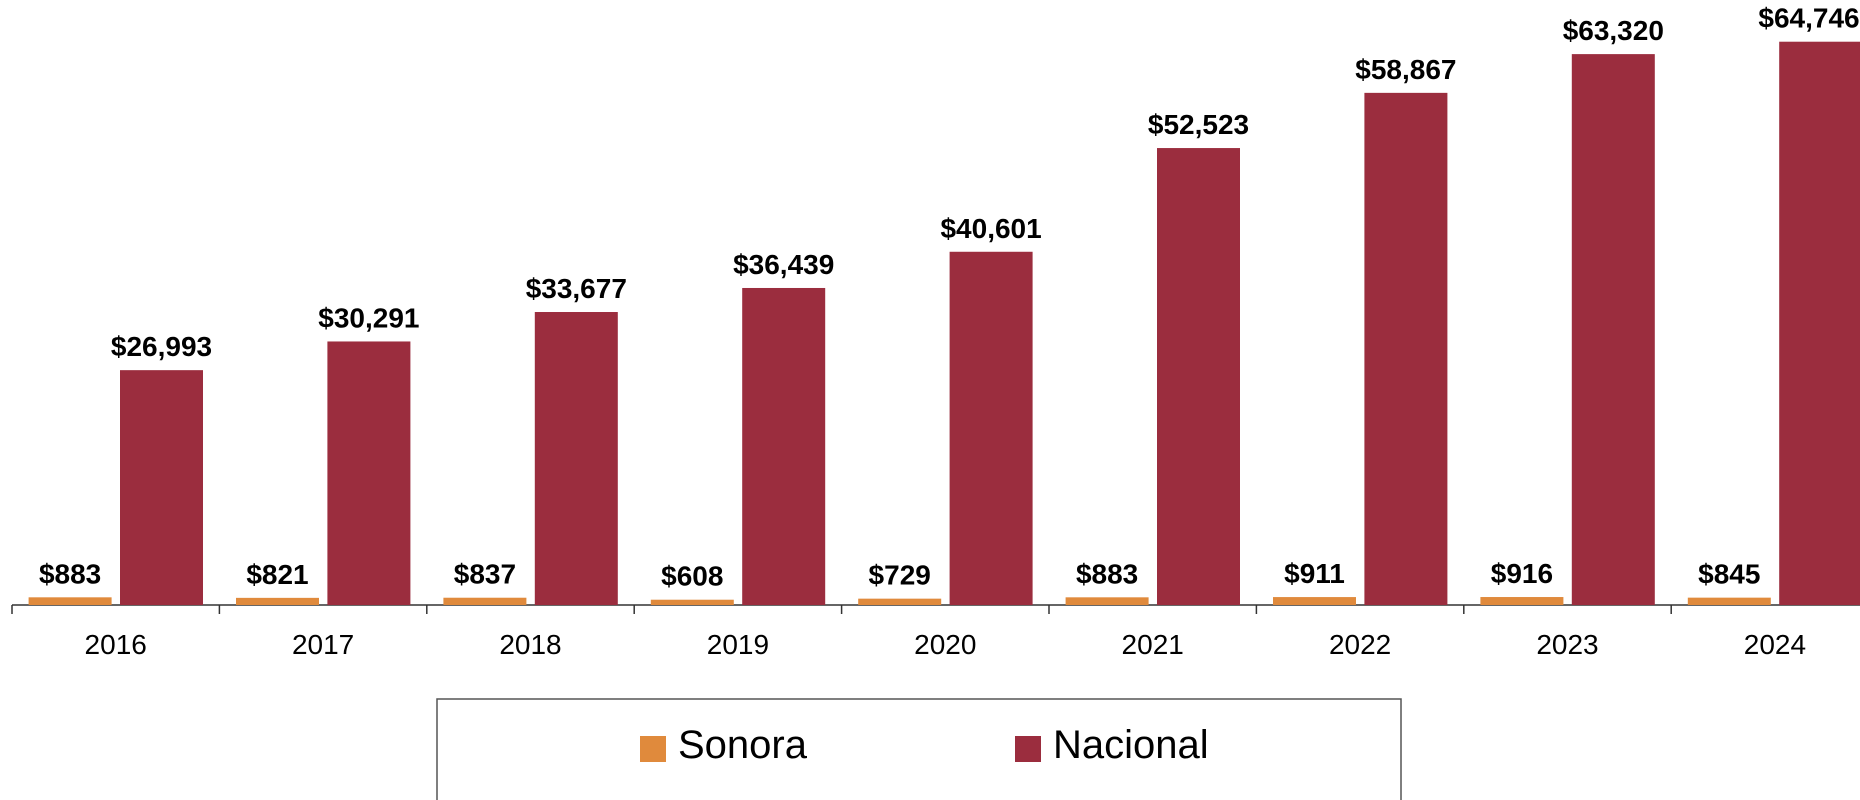 This screenshot has height=800, width=1860. I want to click on x-tick-label: 2019, so click(738, 644).